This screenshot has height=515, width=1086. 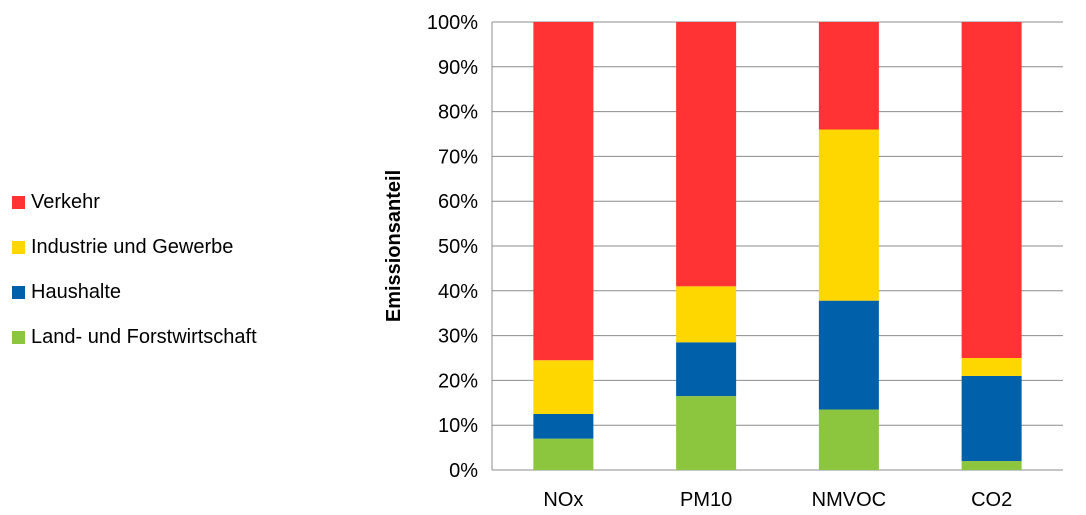 I want to click on y-tick-label: 100%, so click(x=452, y=23).